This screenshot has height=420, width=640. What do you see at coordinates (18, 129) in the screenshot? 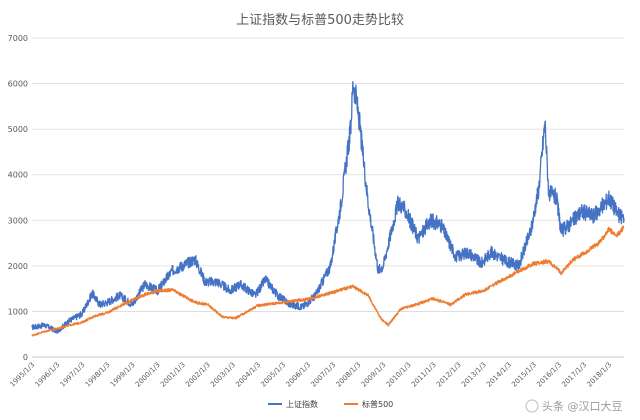
I see `y-tick-label: 5000` at bounding box center [18, 129].